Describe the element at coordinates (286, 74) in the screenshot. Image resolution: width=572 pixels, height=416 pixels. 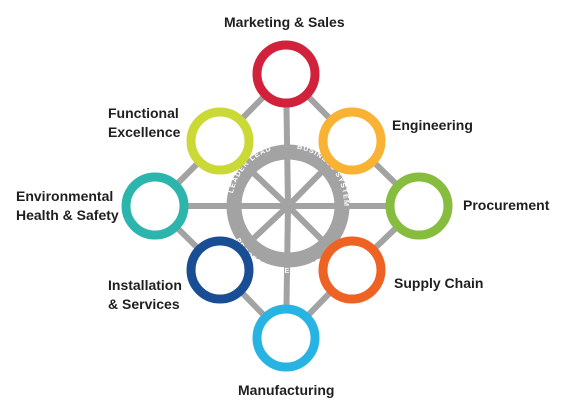
I see `node-ring-marketing-sales` at that location.